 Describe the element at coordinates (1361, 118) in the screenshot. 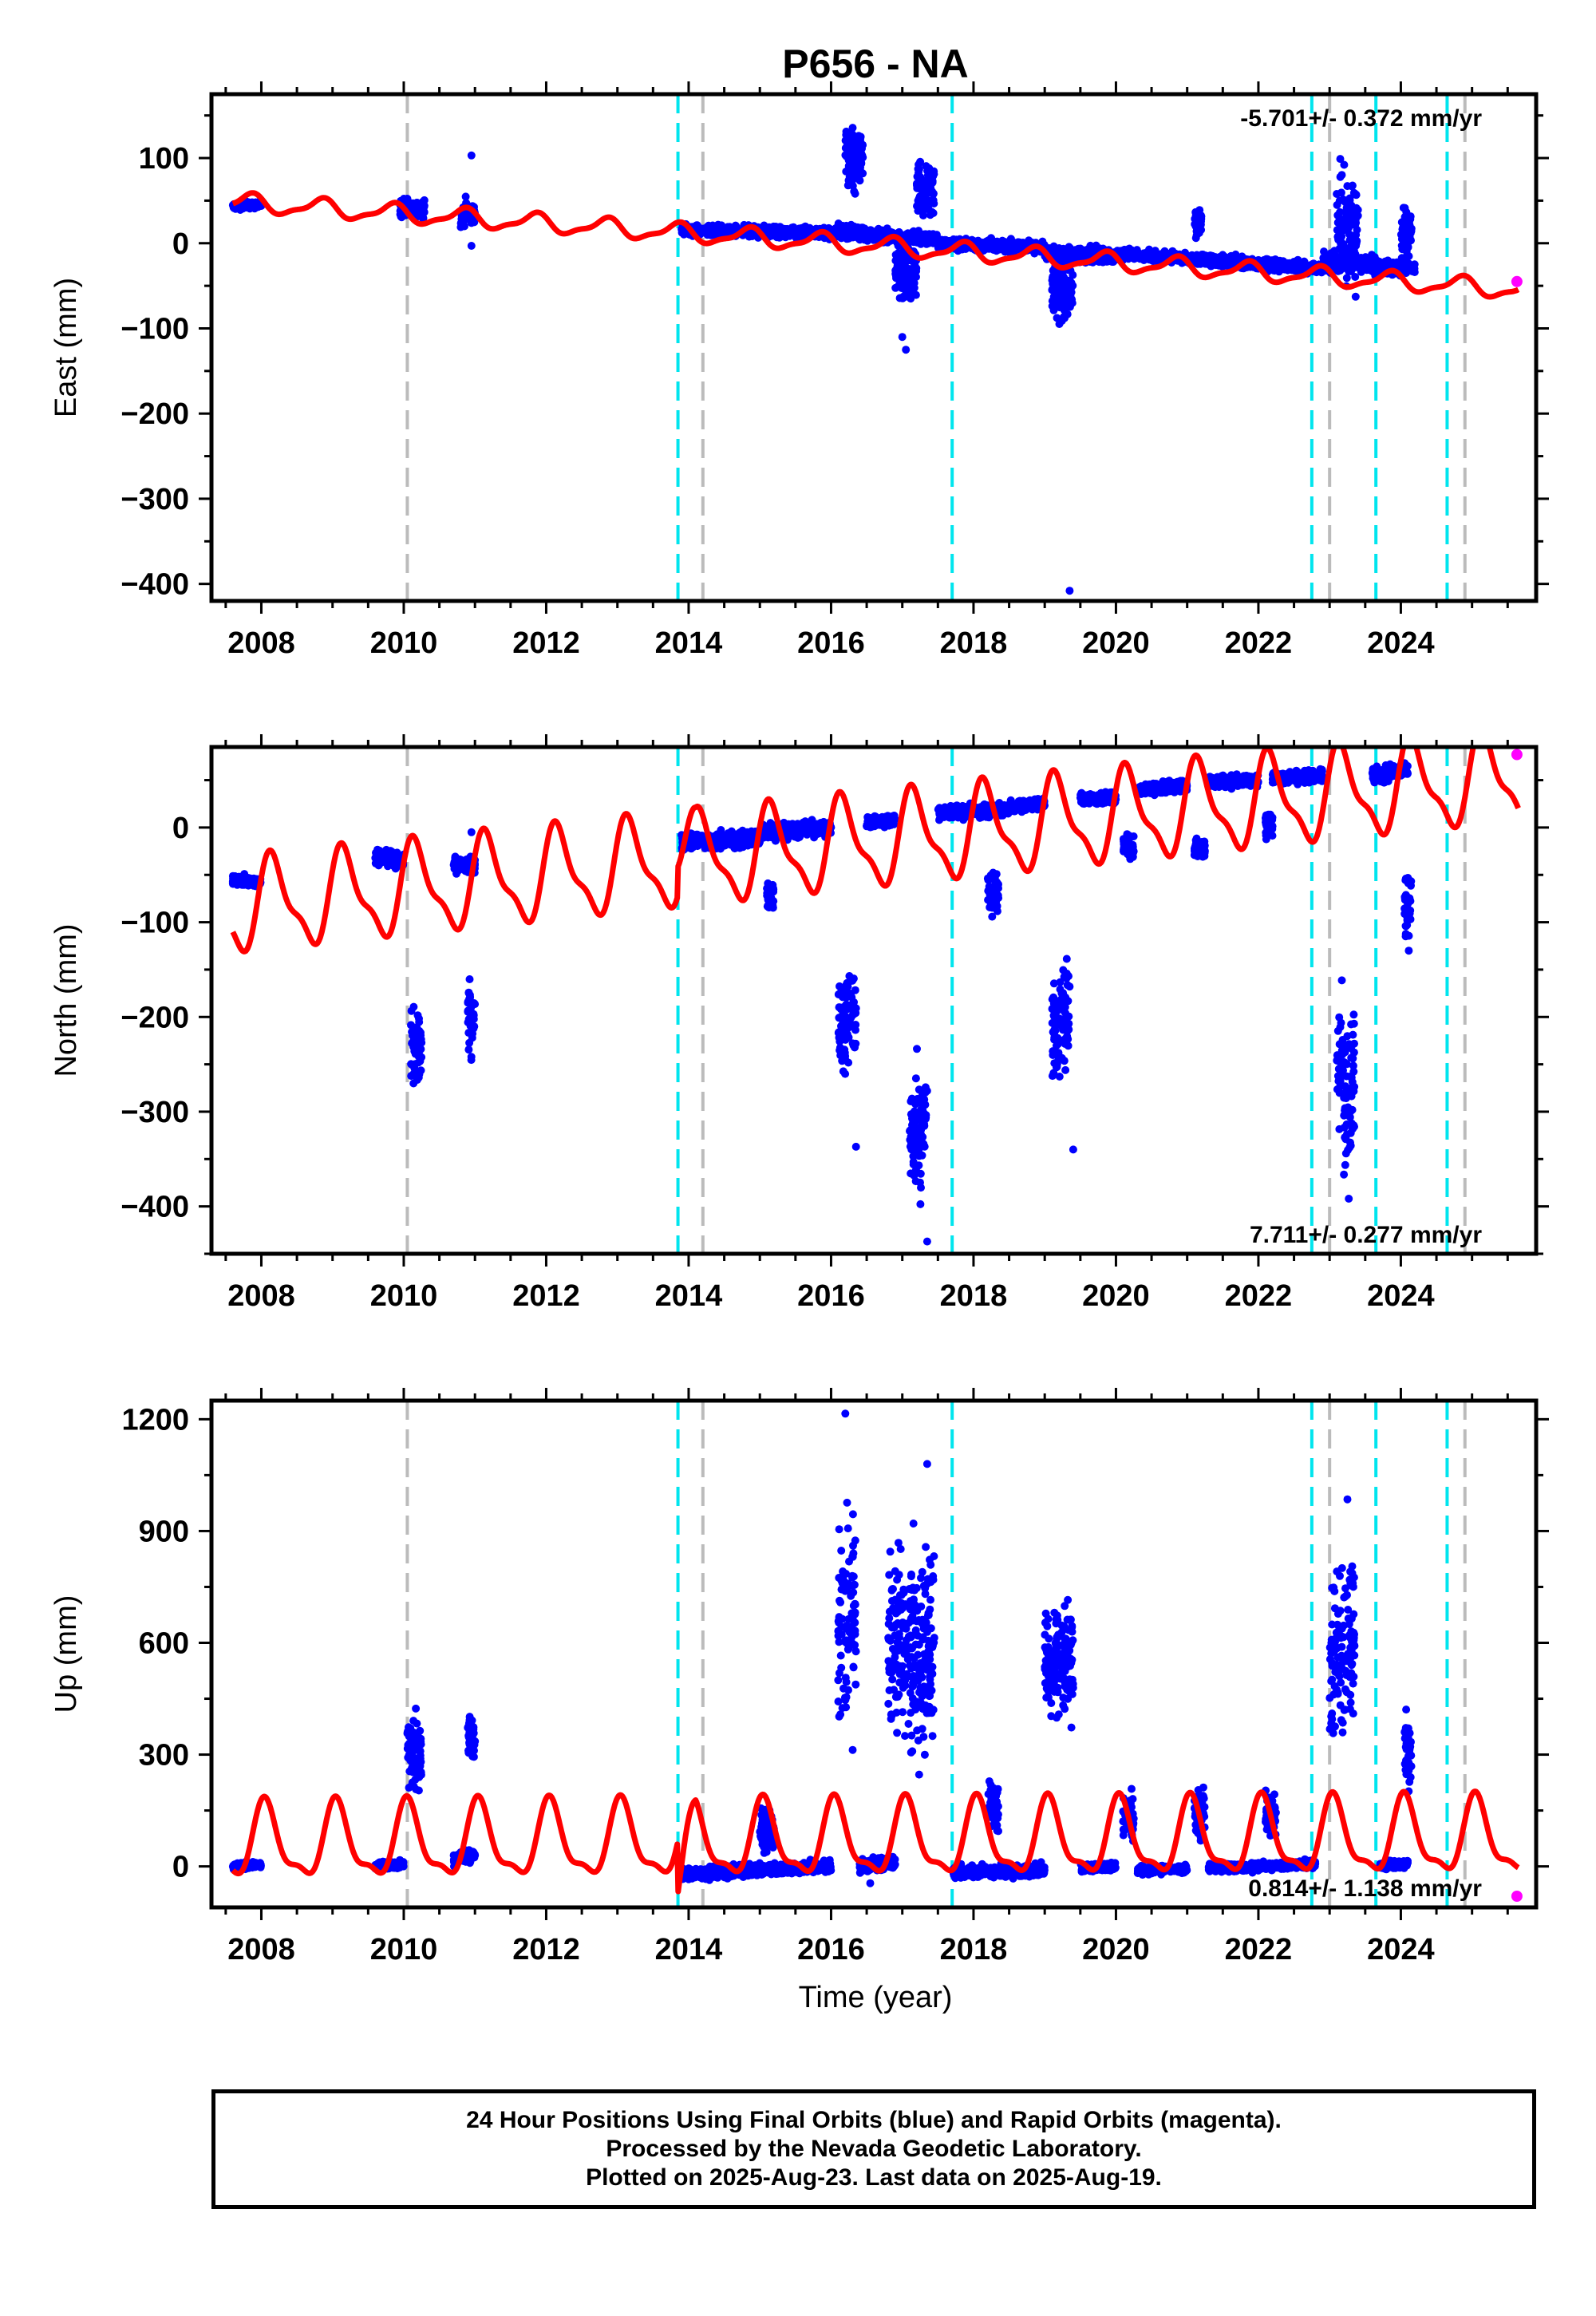

I see `rate-annotation: -5.701+/- 0.372 mm/yr` at that location.